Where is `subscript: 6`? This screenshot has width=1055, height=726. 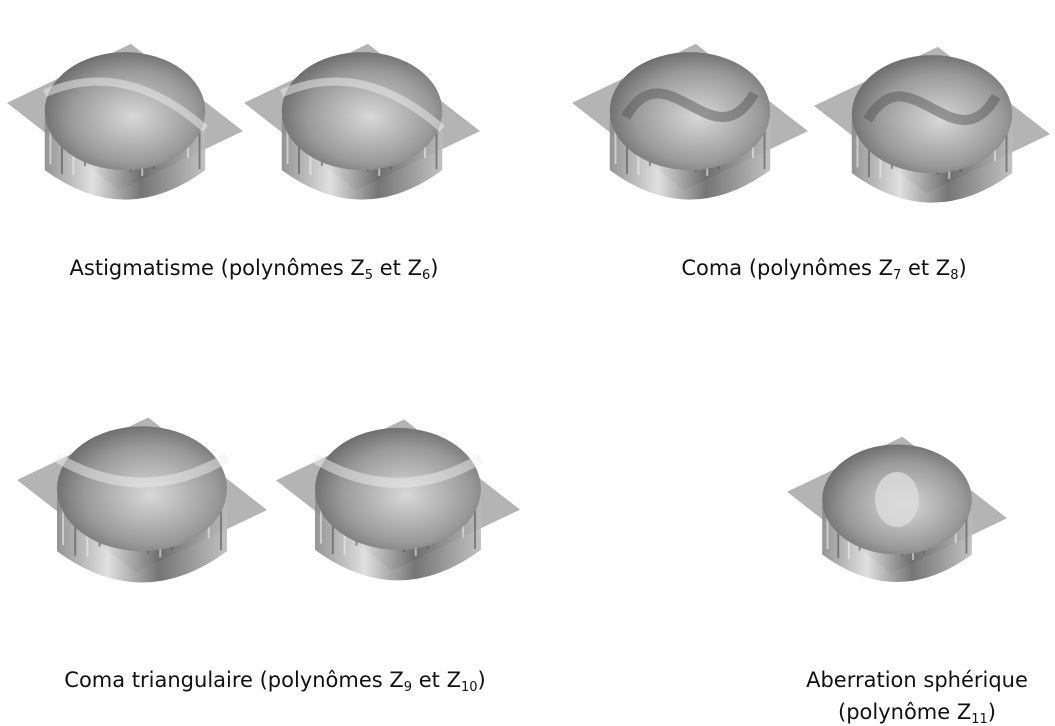 subscript: 6 is located at coordinates (426, 275).